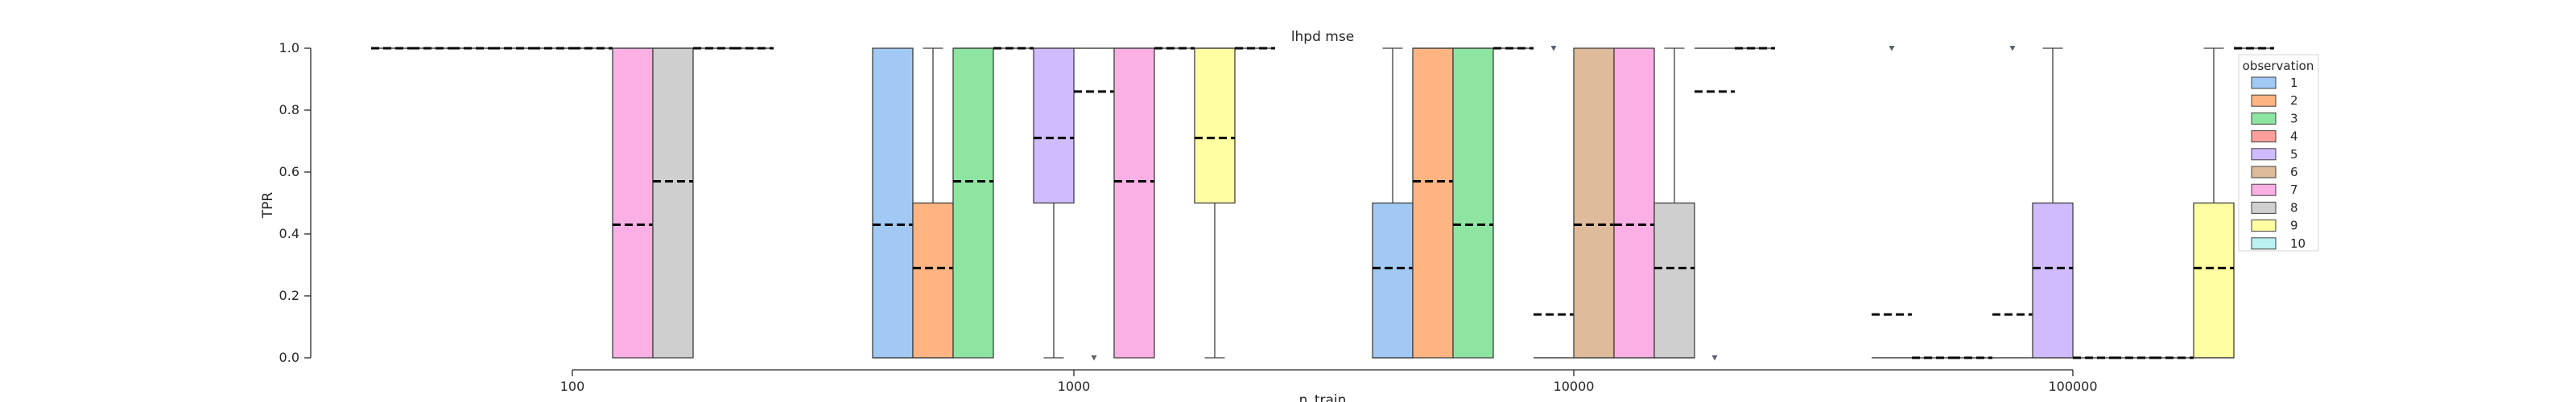 The height and width of the screenshot is (402, 2576). I want to click on legend-frame, so click(2278, 153).